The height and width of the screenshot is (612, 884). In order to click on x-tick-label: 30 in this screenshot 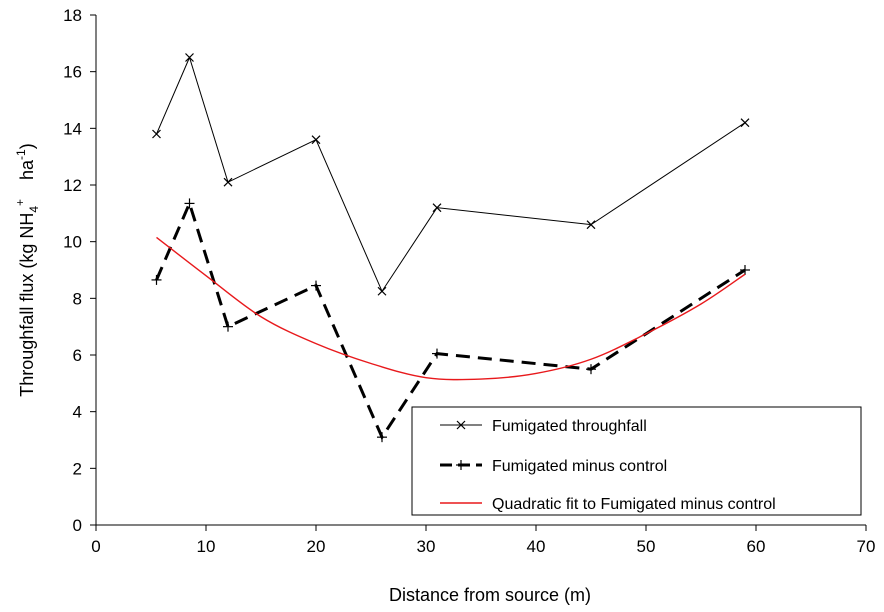, I will do `click(426, 546)`.